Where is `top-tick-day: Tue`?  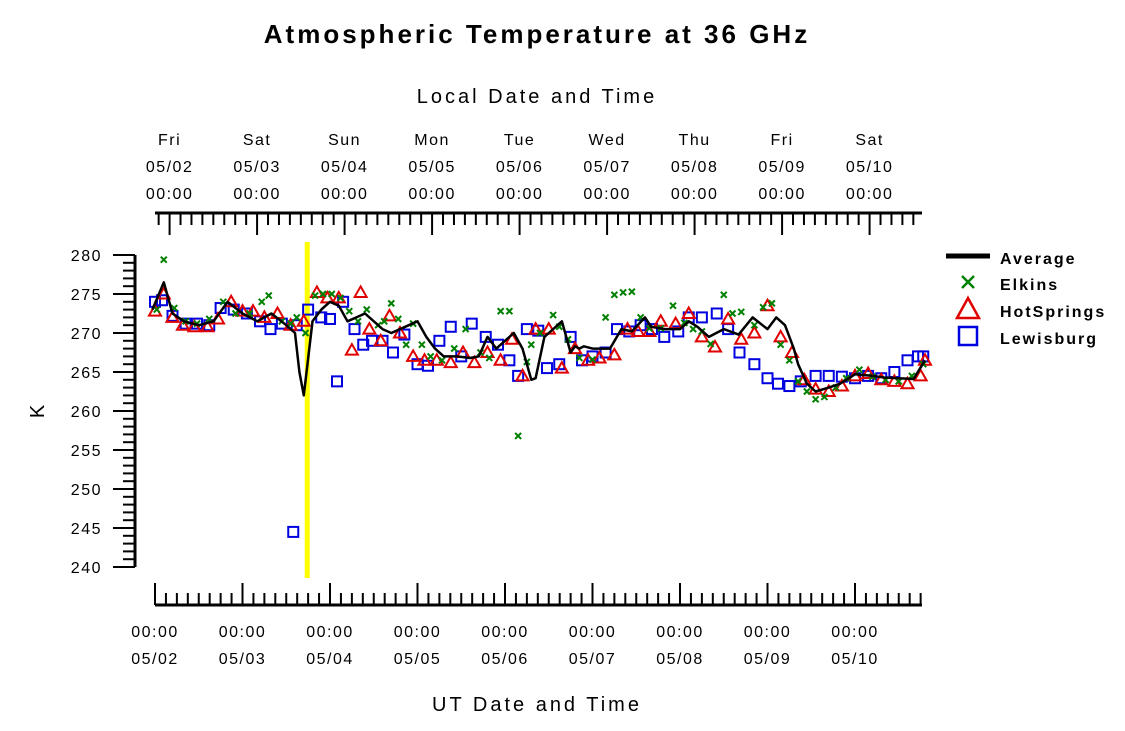
top-tick-day: Tue is located at coordinates (519, 140).